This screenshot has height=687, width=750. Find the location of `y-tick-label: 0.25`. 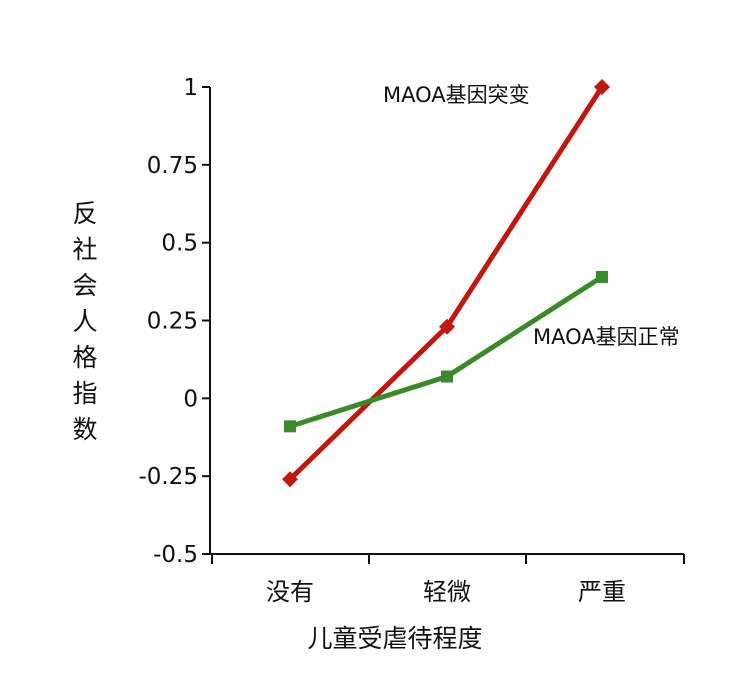

y-tick-label: 0.25 is located at coordinates (172, 322).